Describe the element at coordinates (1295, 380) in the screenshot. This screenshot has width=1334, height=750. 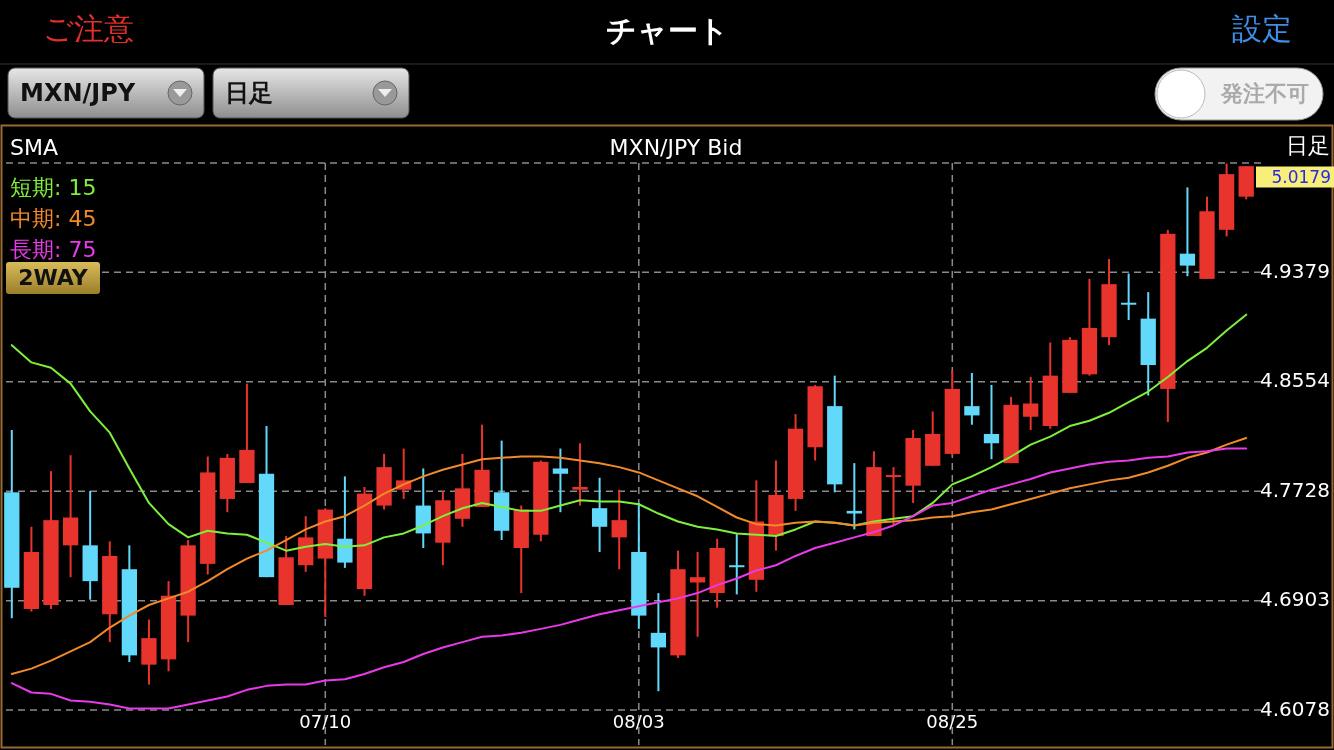
I see `y-tick-label: 4.8554` at that location.